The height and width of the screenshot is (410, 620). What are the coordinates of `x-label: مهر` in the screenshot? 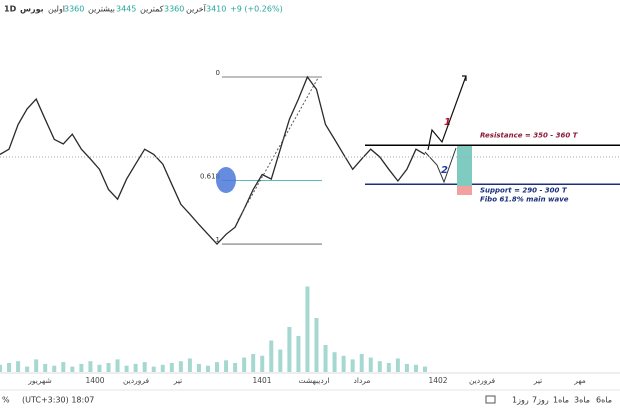 It's located at (579, 380).